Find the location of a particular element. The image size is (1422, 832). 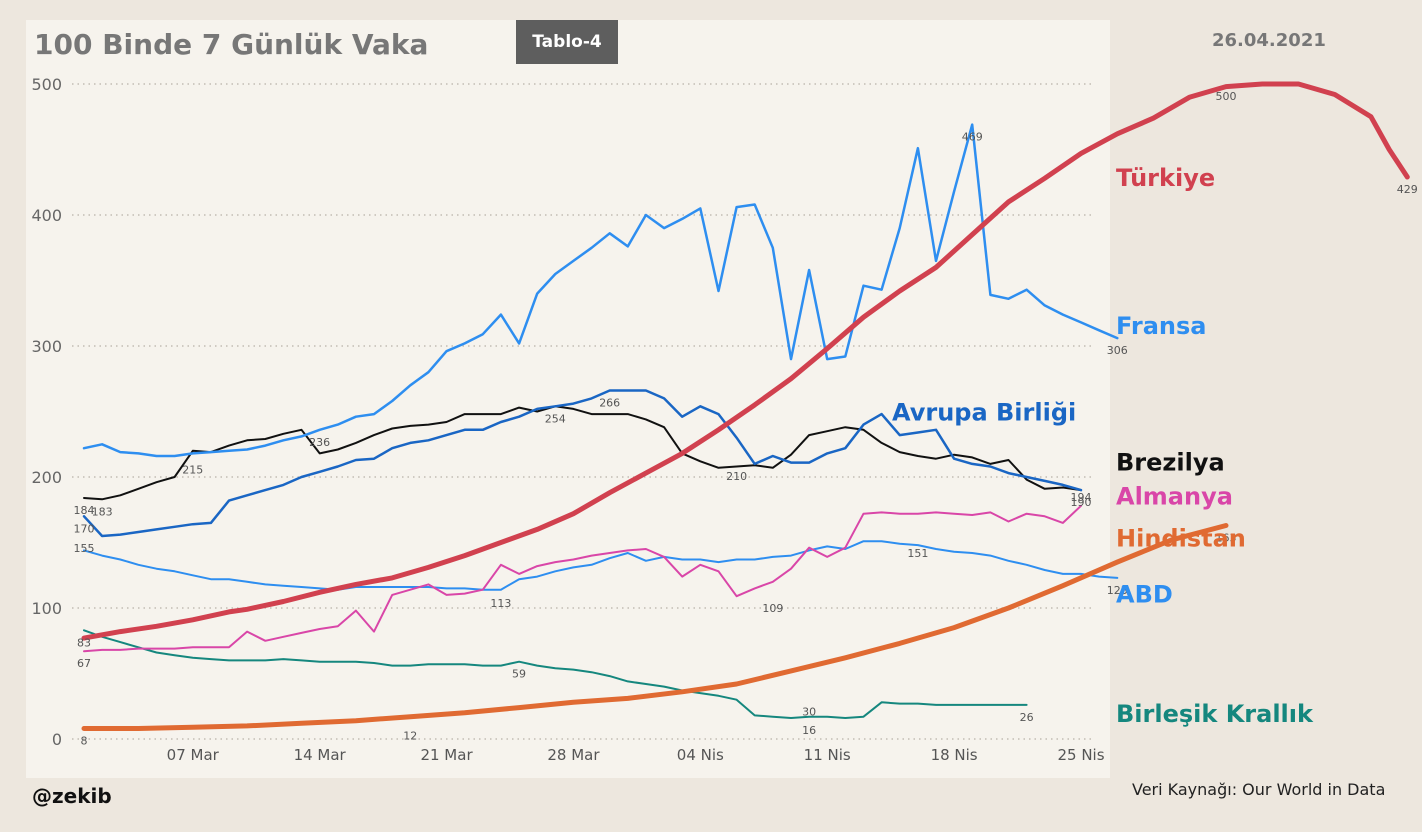

data-label: 26 is located at coordinates (1027, 717).